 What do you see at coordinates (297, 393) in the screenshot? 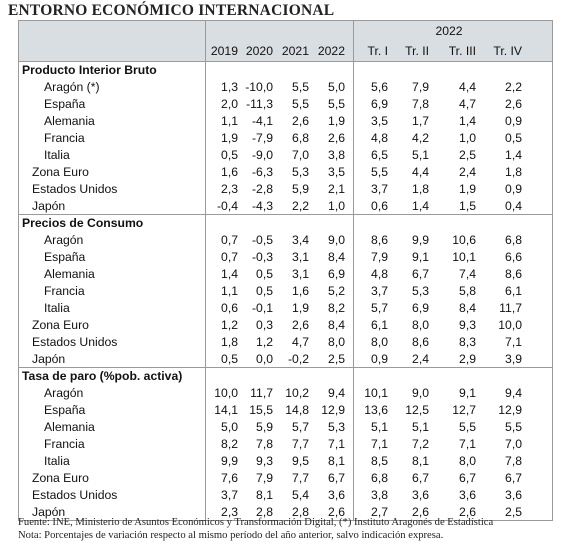
I see `table-cell: 10,2` at bounding box center [297, 393].